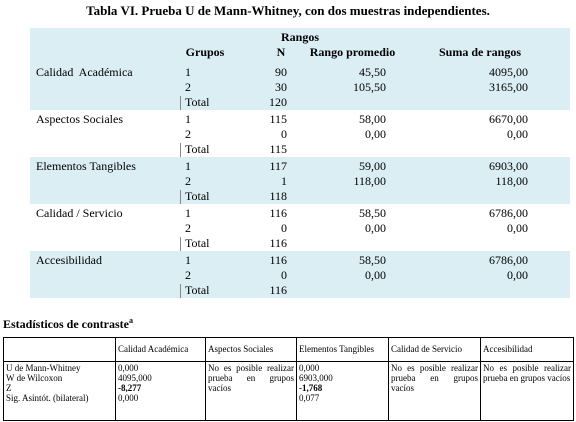 The height and width of the screenshot is (422, 576). Describe the element at coordinates (278, 102) in the screenshot. I see `cell-text: 120` at that location.